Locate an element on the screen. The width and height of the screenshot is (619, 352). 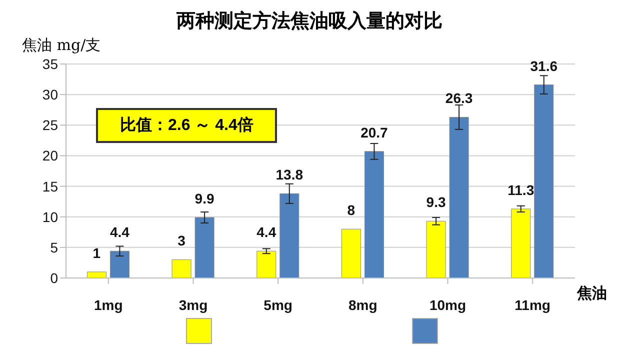
x-tick-label: 3mg is located at coordinates (193, 304).